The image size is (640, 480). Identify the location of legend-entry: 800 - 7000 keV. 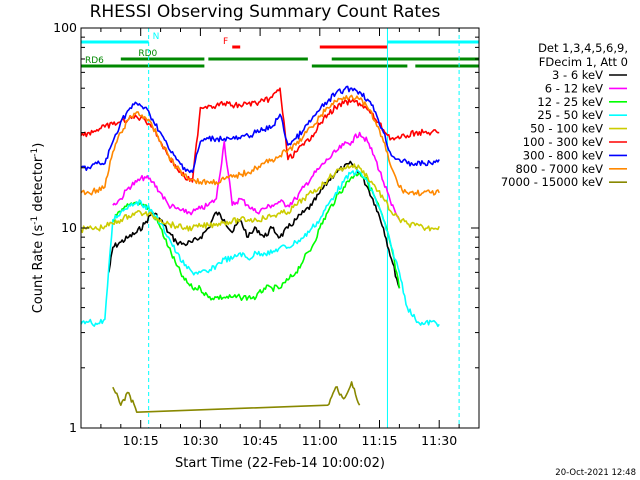
(559, 169).